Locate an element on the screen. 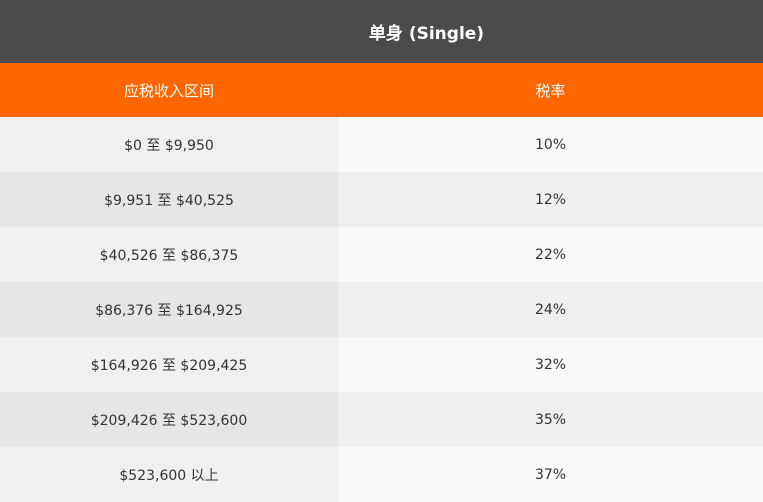  income-range-cell: $40,526 至 $86,375 is located at coordinates (169, 254).